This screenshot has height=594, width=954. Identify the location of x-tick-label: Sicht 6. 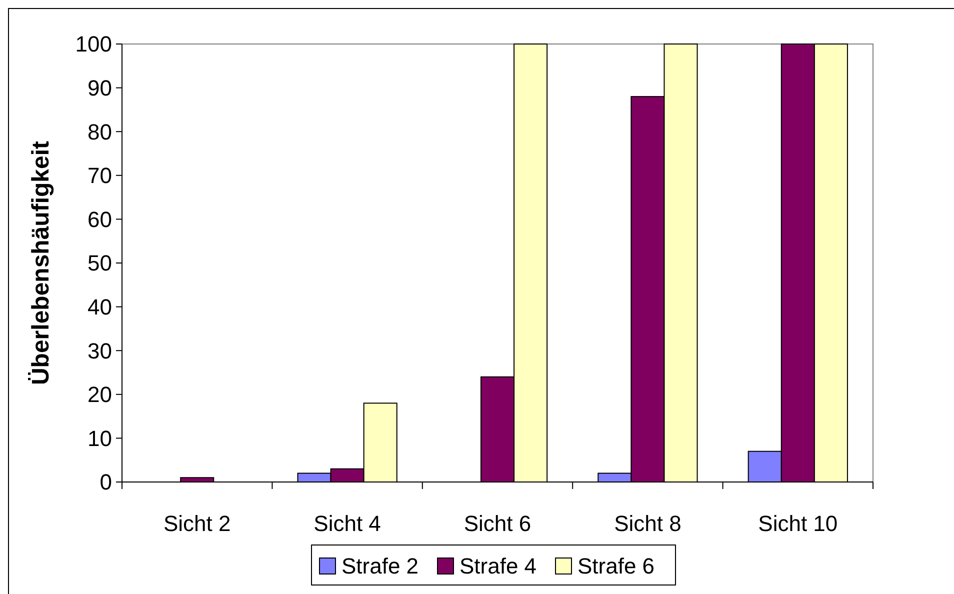
(498, 523).